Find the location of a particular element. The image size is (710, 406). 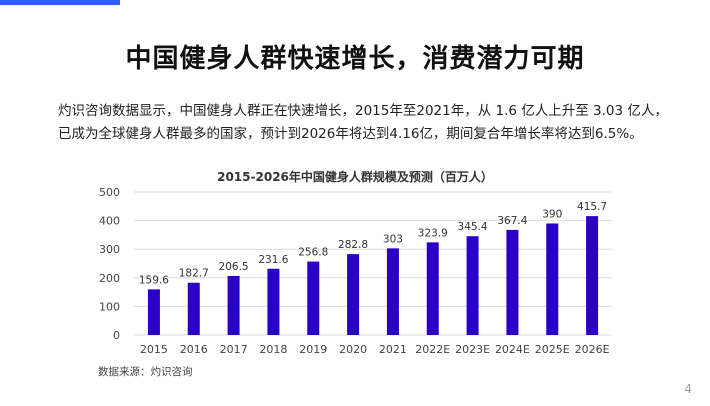

data-label: 206.5 is located at coordinates (234, 267).